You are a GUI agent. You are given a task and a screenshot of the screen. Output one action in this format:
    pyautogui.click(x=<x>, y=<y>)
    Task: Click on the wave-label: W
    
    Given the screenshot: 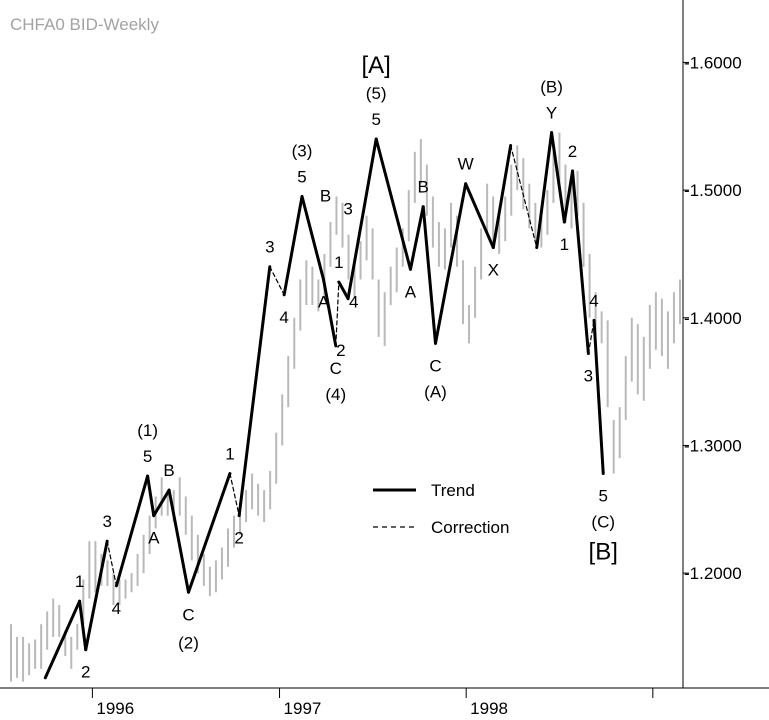 What is the action you would take?
    pyautogui.click(x=466, y=164)
    